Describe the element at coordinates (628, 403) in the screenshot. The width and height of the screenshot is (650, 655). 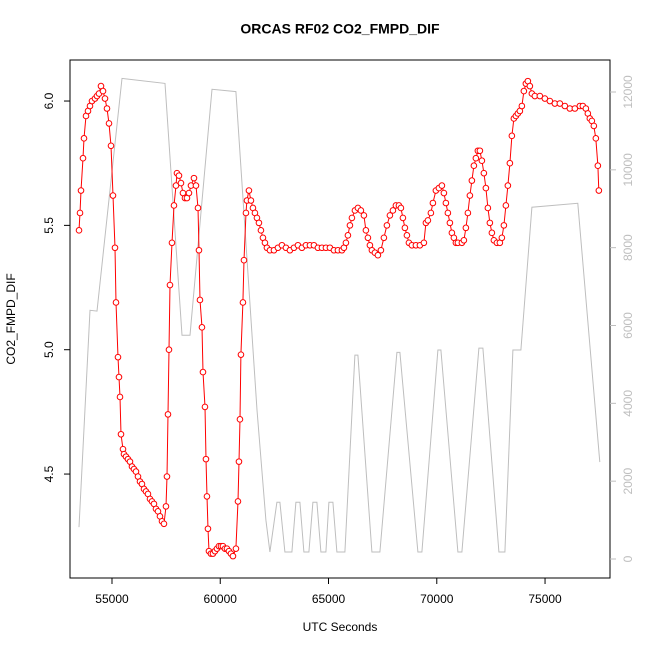
I see `y2-tick-label: 4000` at that location.